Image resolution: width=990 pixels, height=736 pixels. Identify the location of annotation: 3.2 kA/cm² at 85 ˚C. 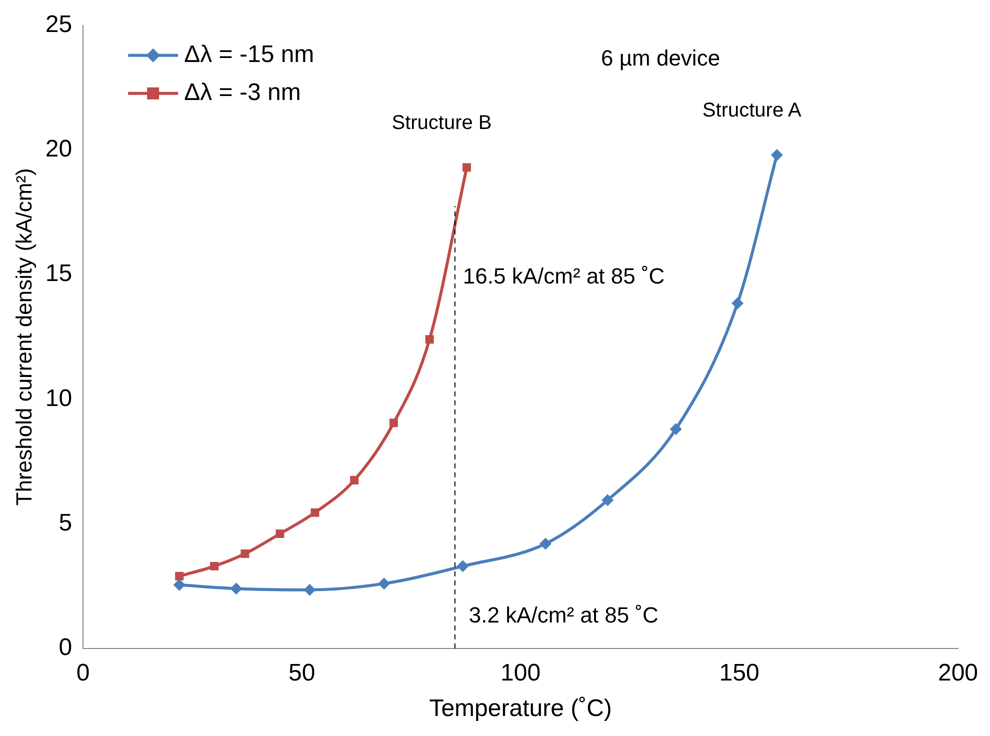
(563, 615).